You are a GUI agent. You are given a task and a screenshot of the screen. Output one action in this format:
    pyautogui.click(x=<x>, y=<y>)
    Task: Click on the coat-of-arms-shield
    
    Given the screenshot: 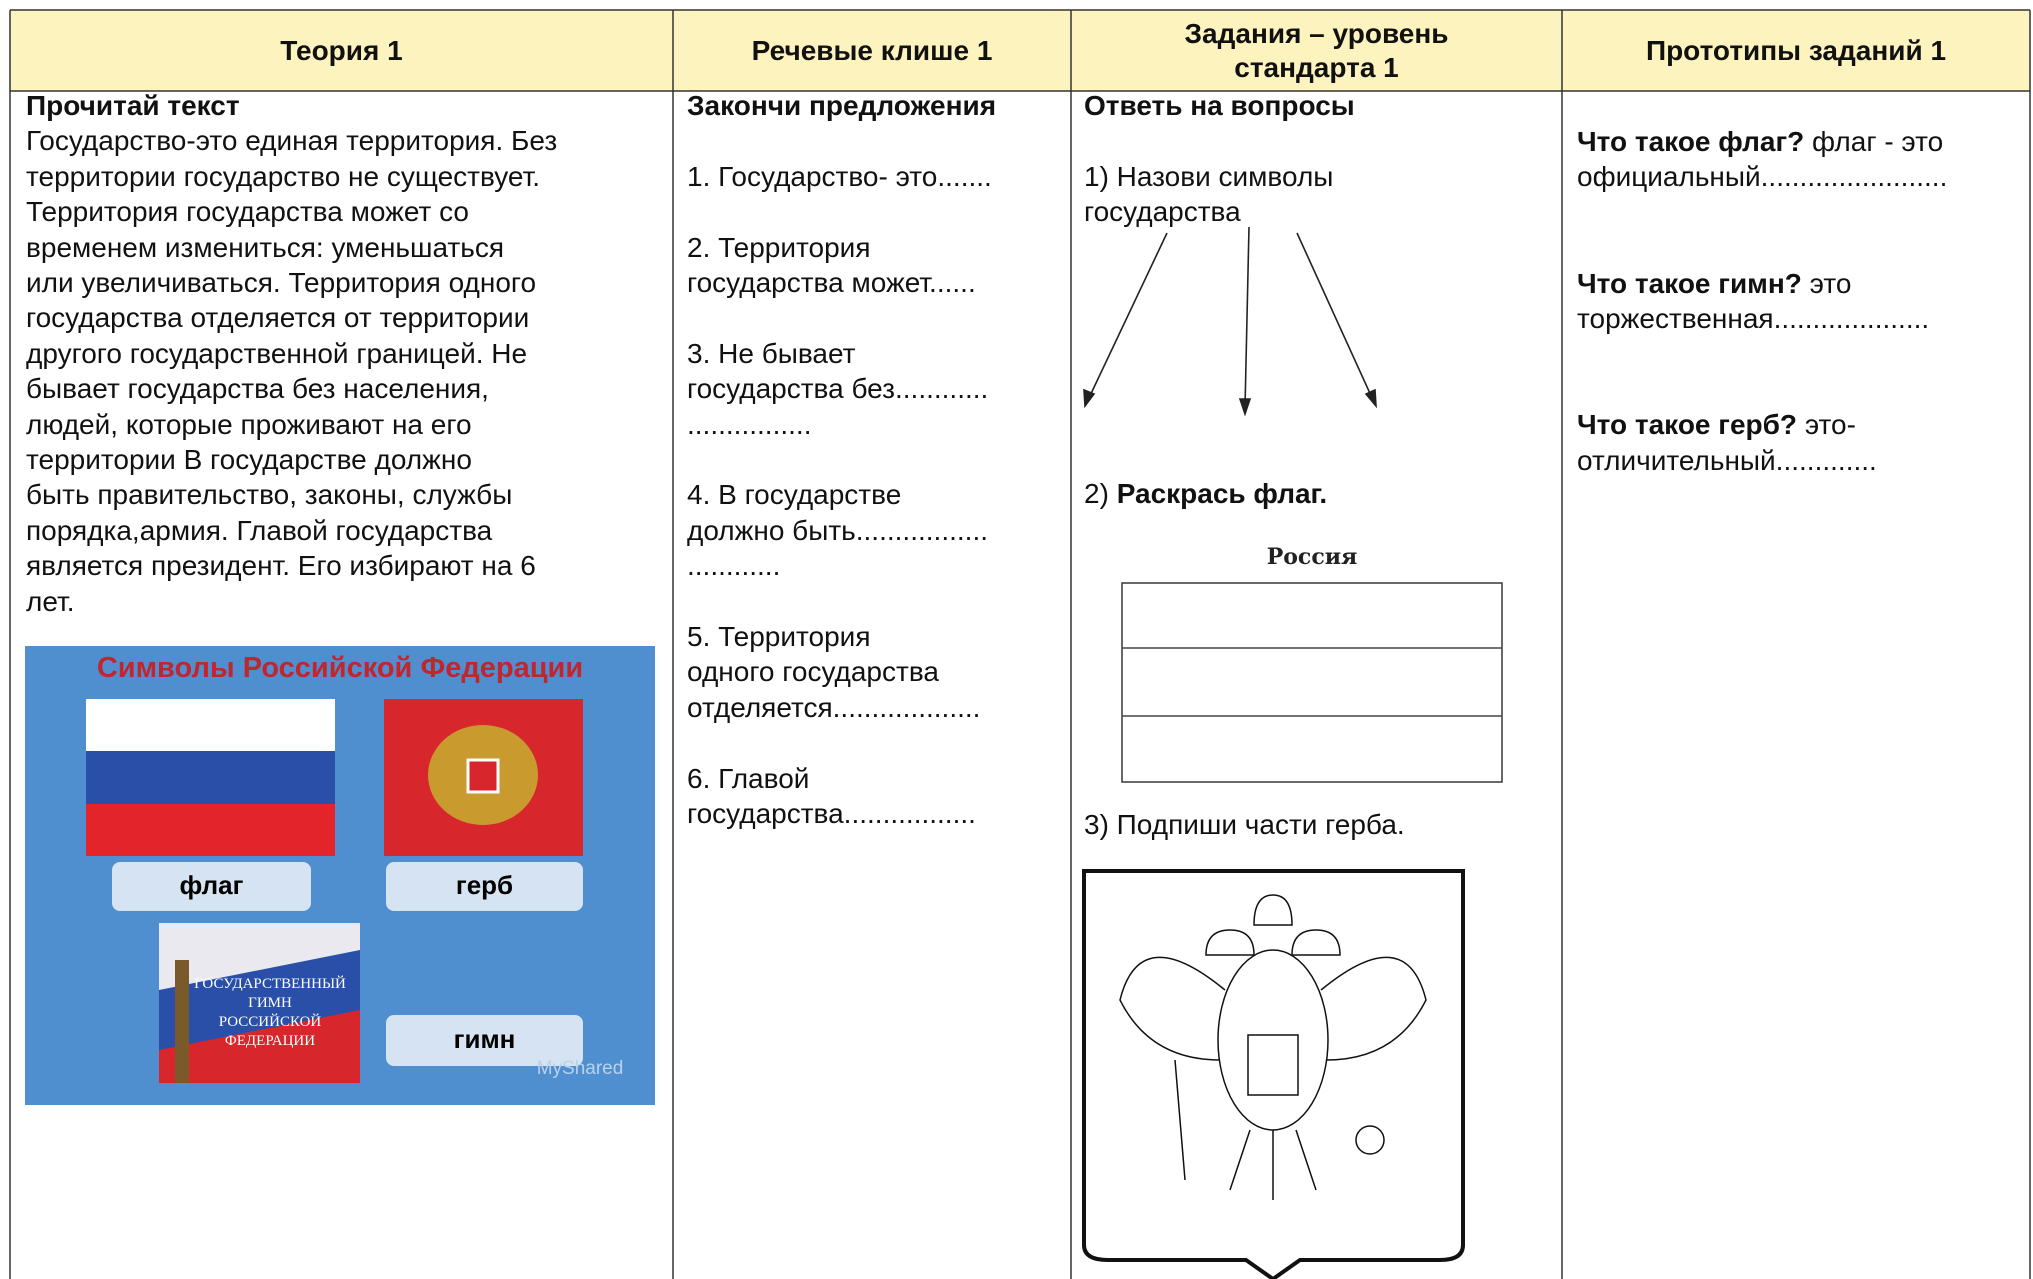 What is the action you would take?
    pyautogui.click(x=1273, y=1074)
    